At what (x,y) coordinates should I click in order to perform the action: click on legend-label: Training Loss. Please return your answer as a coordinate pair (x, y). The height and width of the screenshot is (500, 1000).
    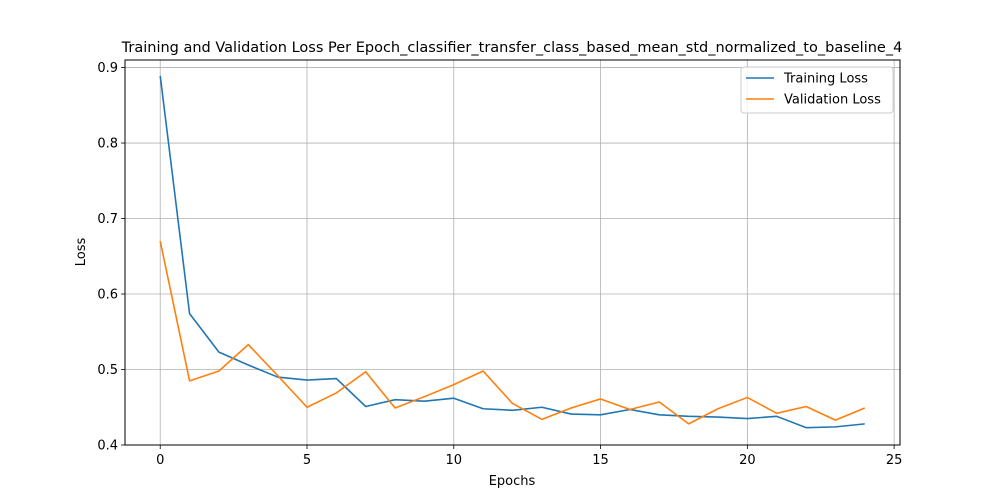
    Looking at the image, I should click on (825, 79).